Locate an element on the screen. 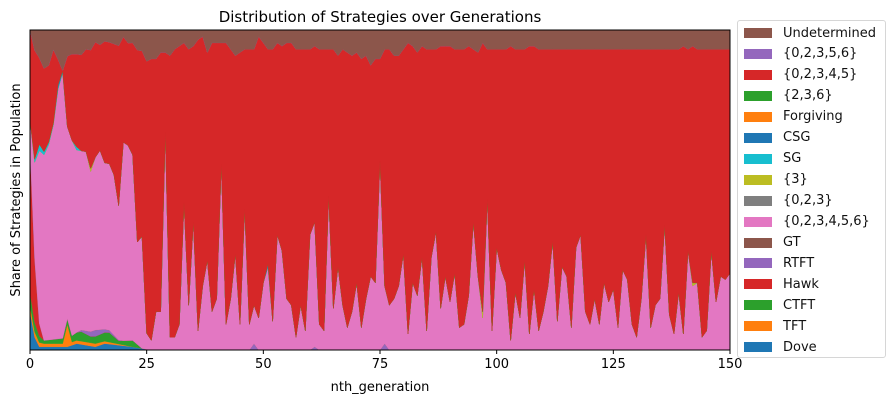 The image size is (895, 403). x-axis-label: nth_generation is located at coordinates (380, 387).